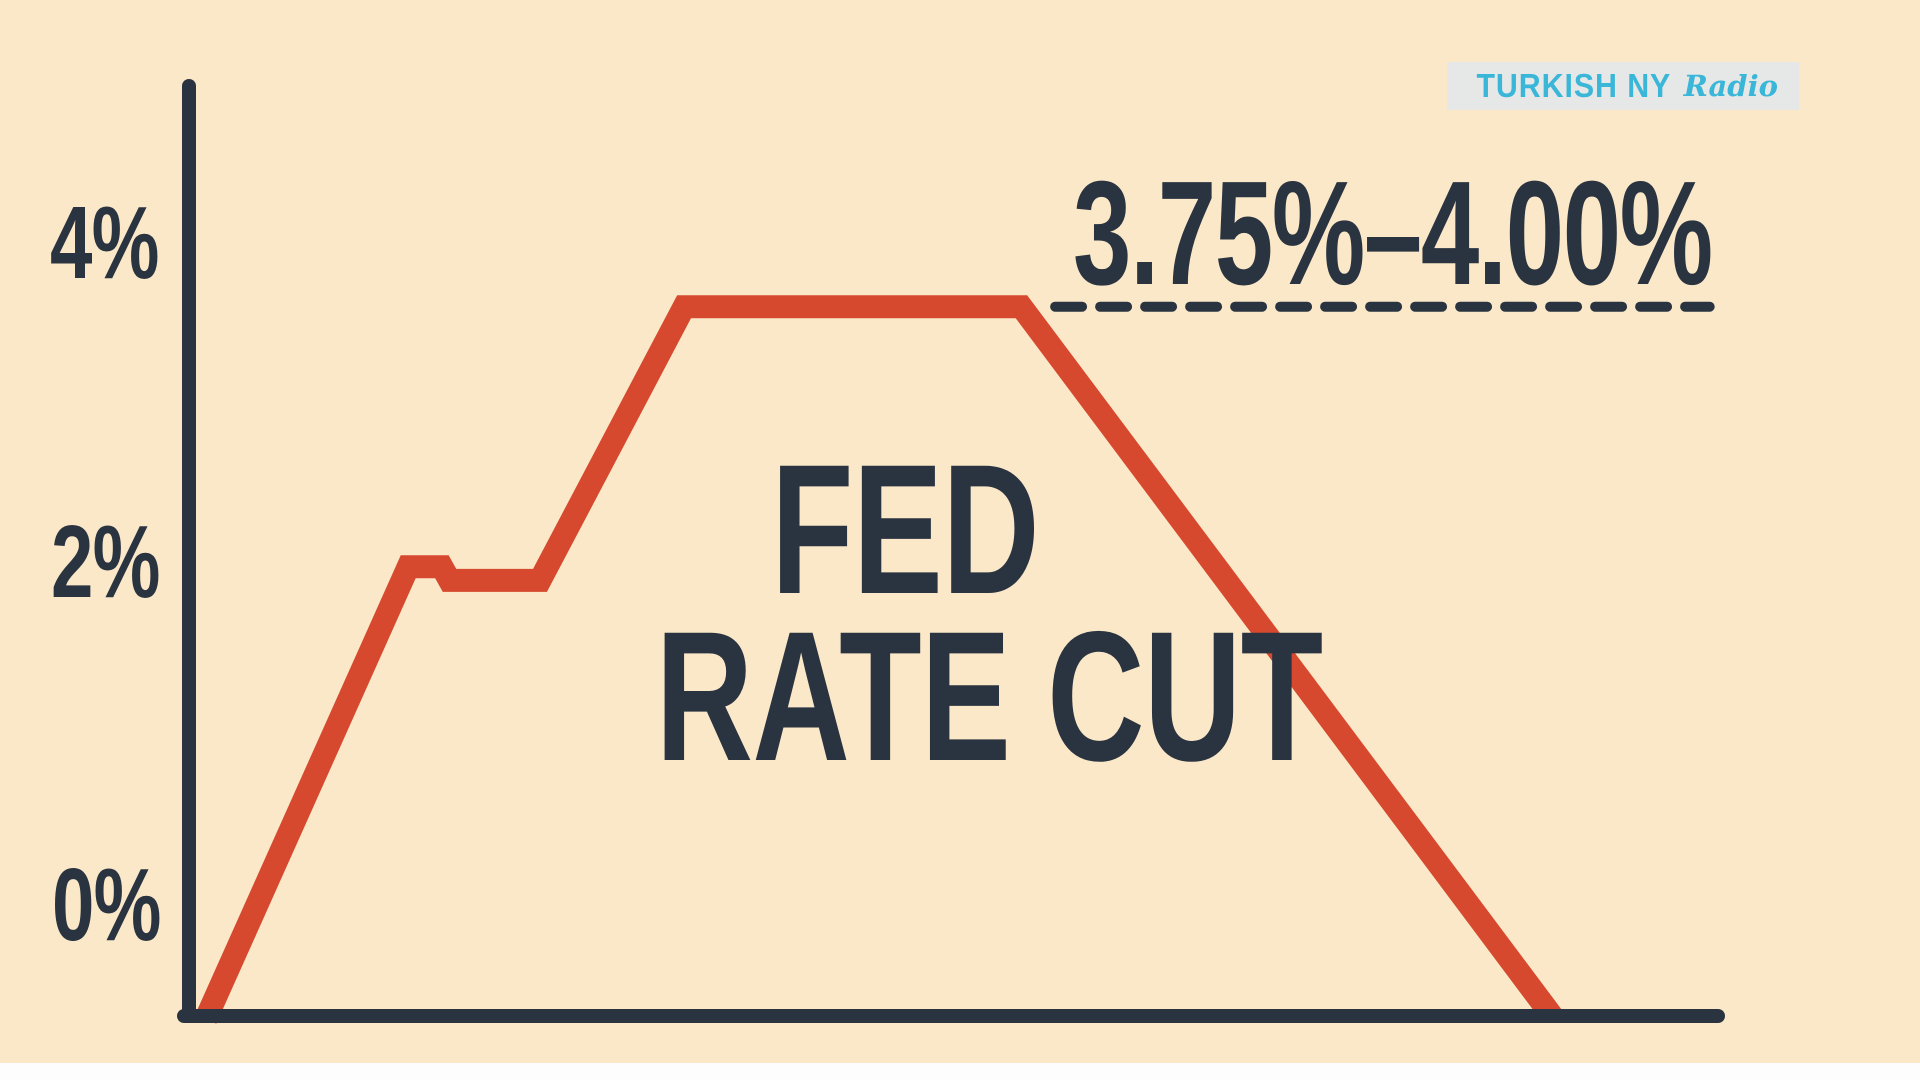 The width and height of the screenshot is (1920, 1080). I want to click on logo-script-text: Radio, so click(1730, 86).